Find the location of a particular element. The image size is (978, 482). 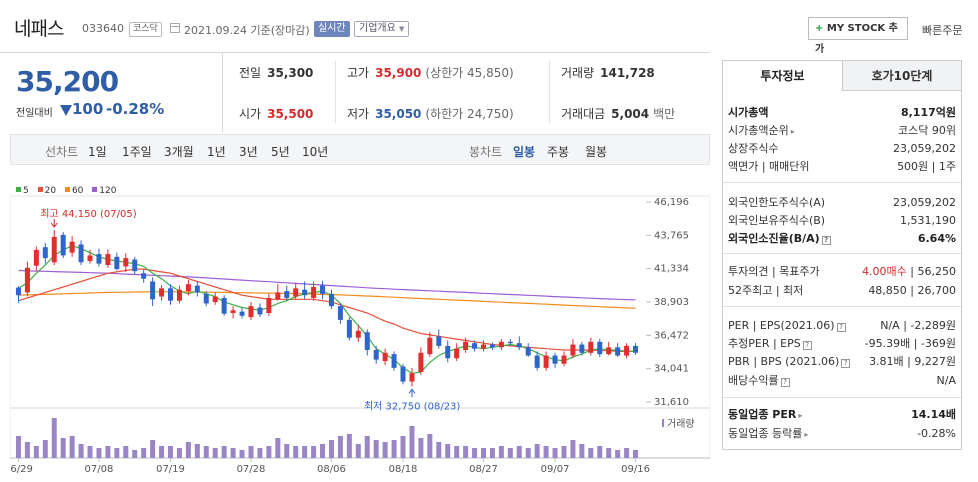

realtime-button: 실시간 is located at coordinates (332, 29).